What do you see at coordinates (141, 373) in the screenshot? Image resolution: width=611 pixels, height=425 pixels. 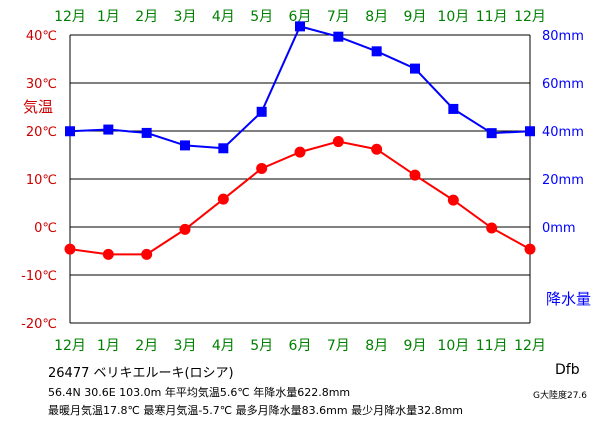 I see `station-name: 26477 ベリキエルーキ(ロシア)` at bounding box center [141, 373].